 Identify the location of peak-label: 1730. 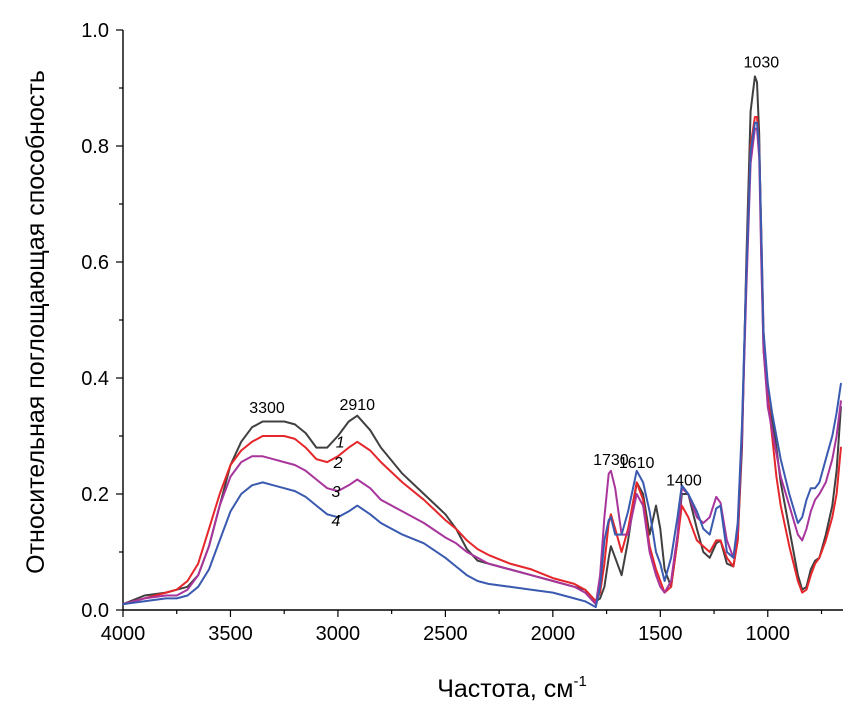
(611, 460).